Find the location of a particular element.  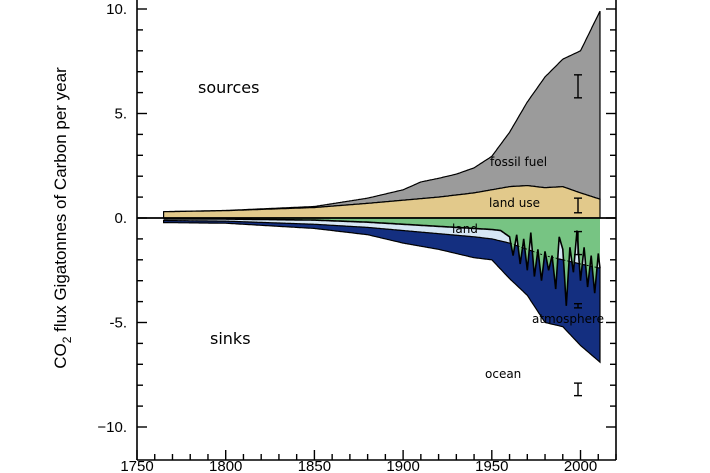

x-tick-label: 1900 is located at coordinates (402, 465).